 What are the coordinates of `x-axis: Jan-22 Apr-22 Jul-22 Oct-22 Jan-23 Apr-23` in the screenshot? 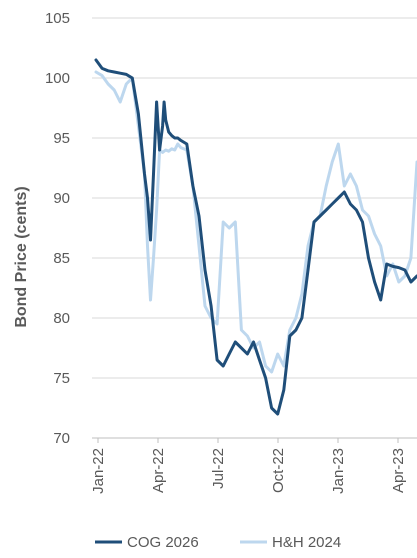 It's located at (248, 466).